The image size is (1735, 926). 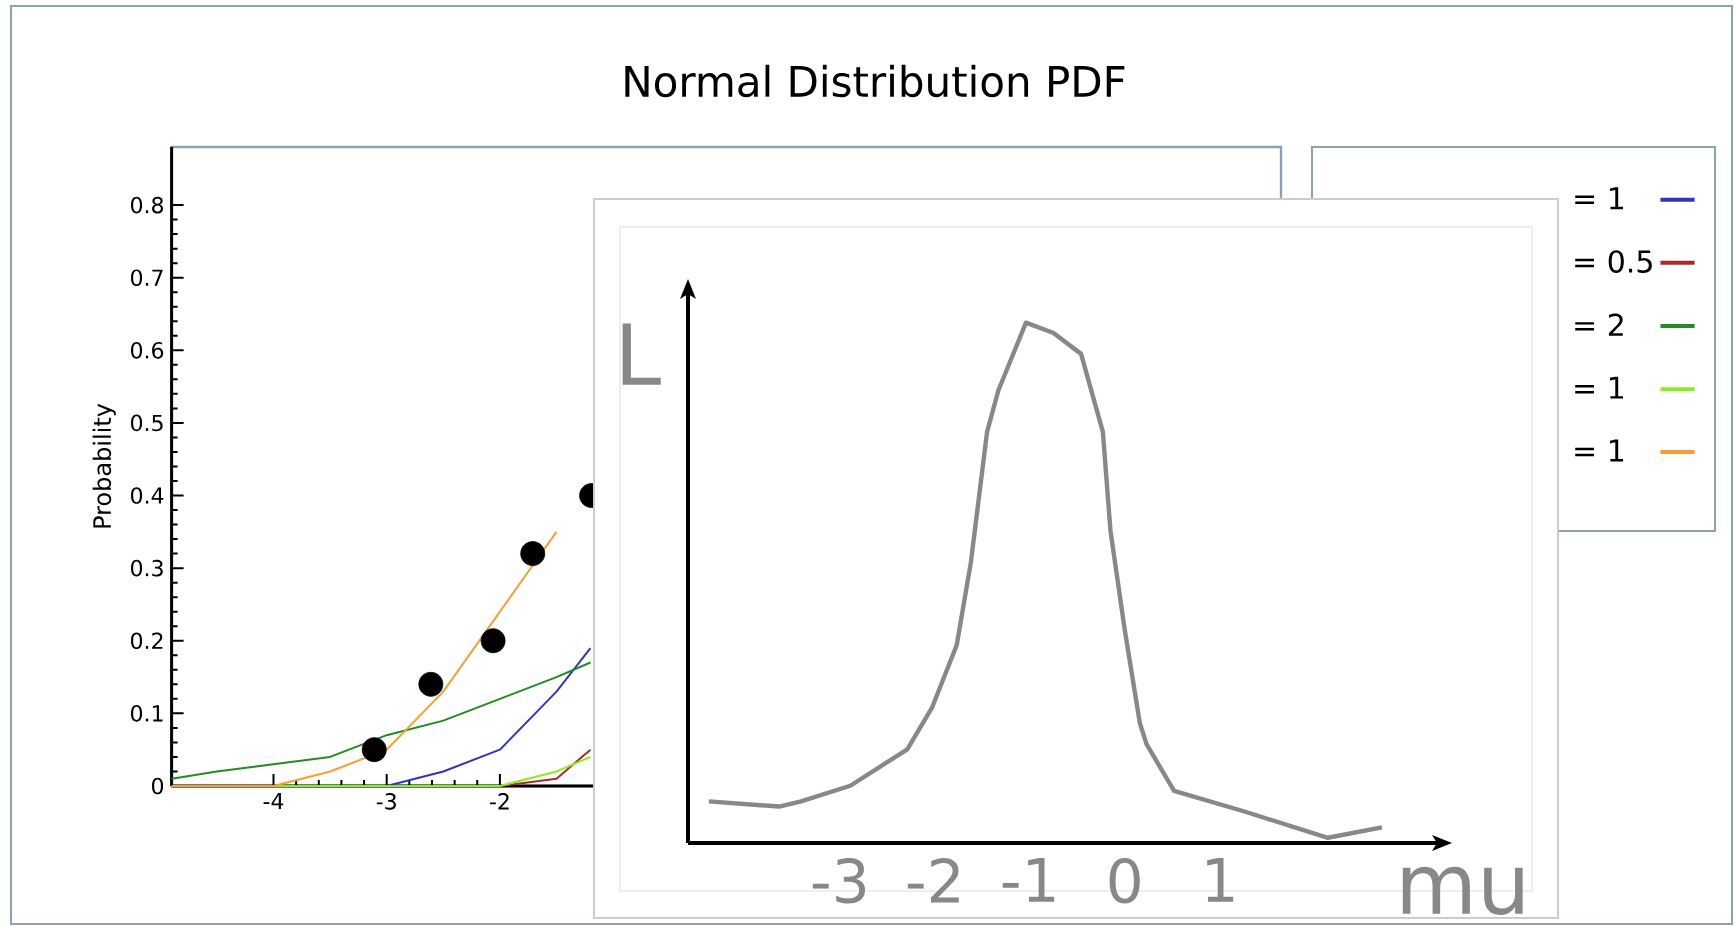 I want to click on y-axis-title: L, so click(x=641, y=354).